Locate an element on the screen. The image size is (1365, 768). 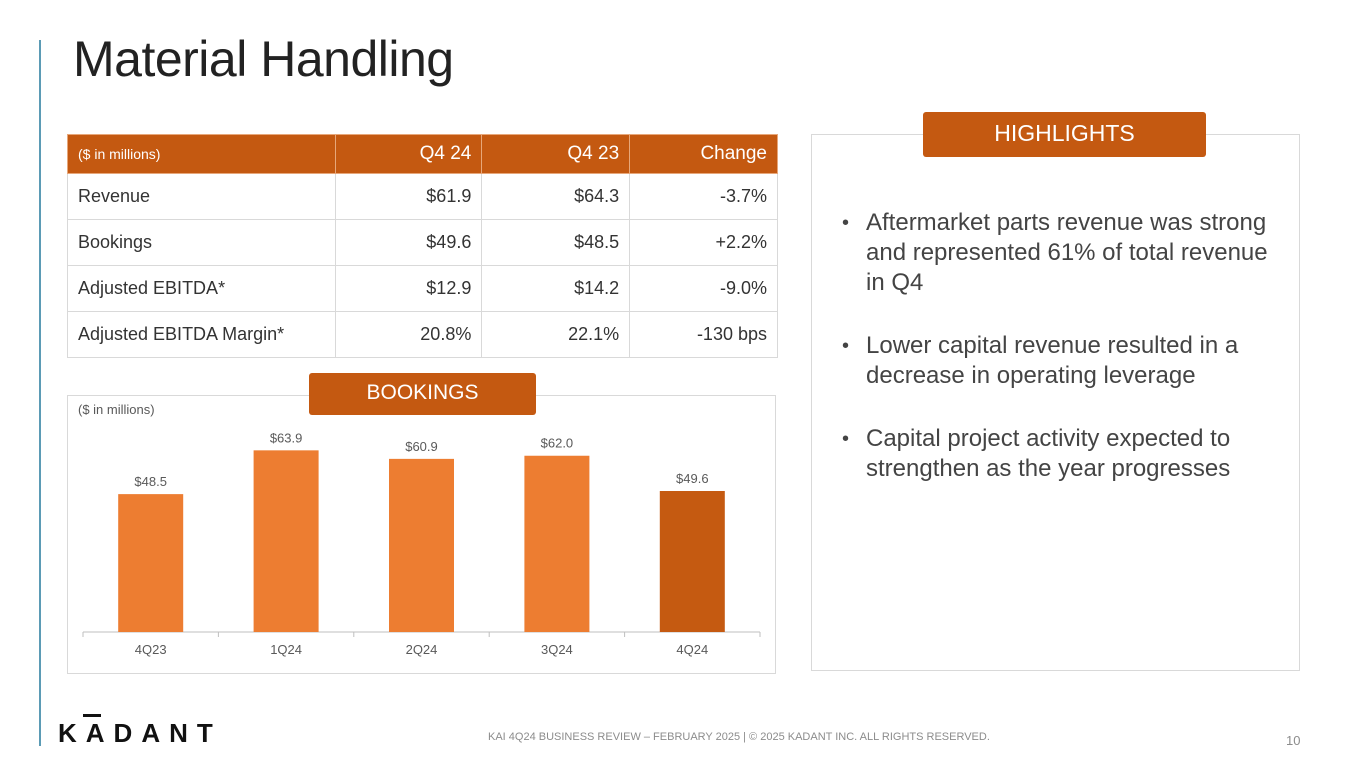
data-label-1q24: $63.9 is located at coordinates (286, 437).